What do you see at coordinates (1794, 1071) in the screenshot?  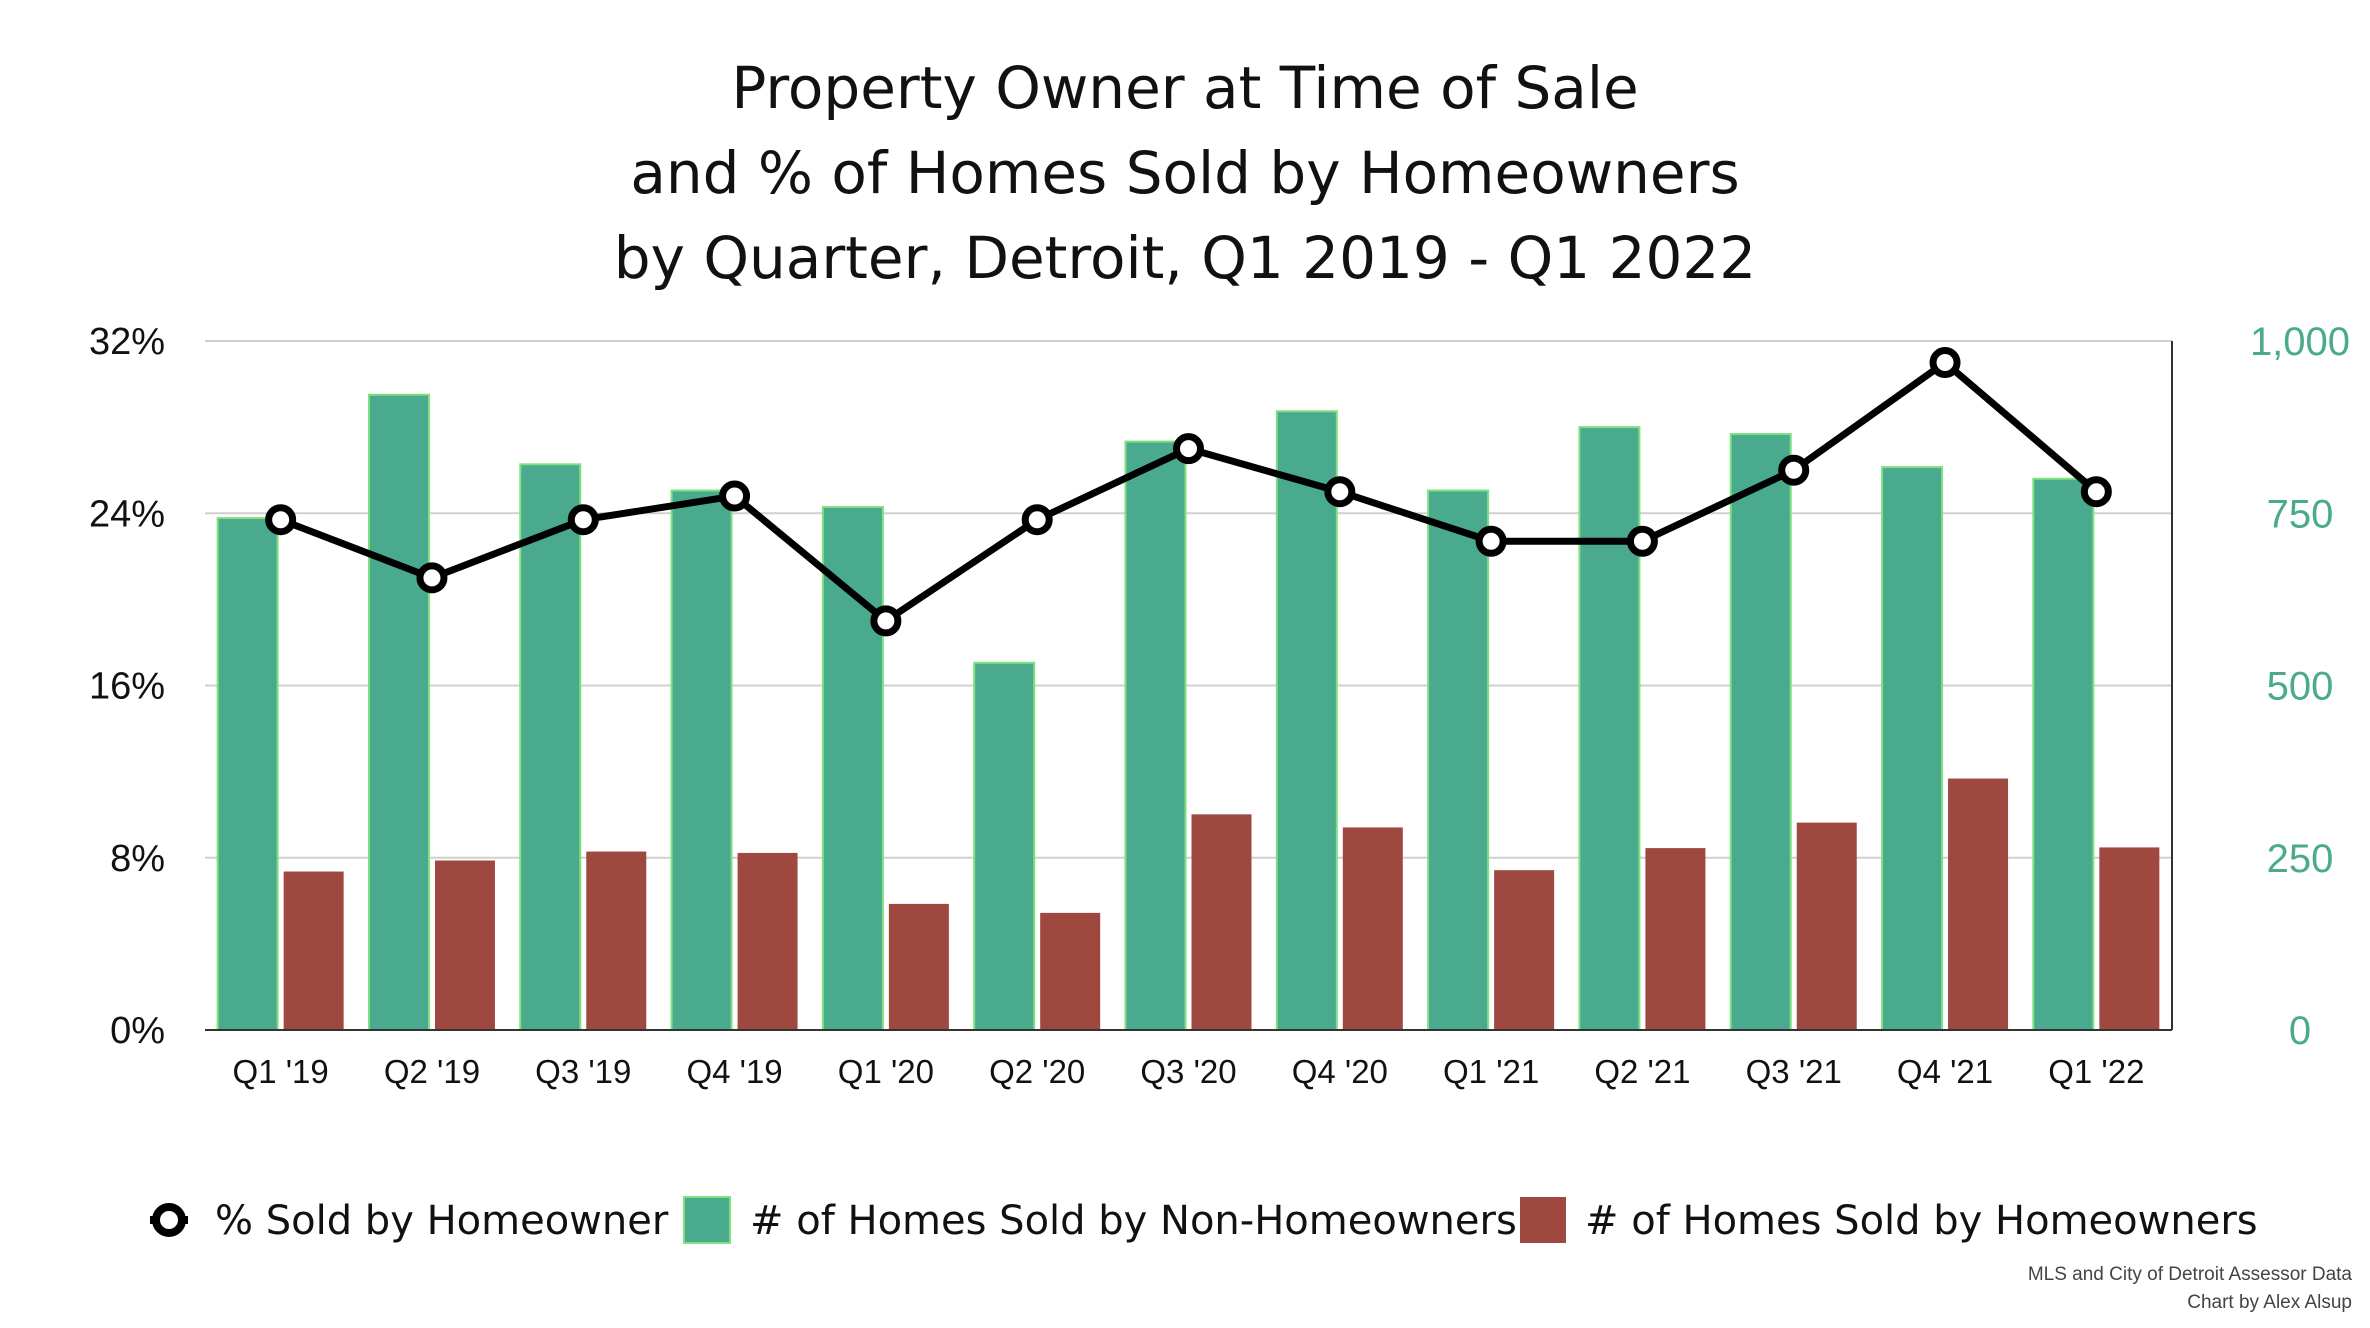 I see `x-tick-label: Q3 '21` at bounding box center [1794, 1071].